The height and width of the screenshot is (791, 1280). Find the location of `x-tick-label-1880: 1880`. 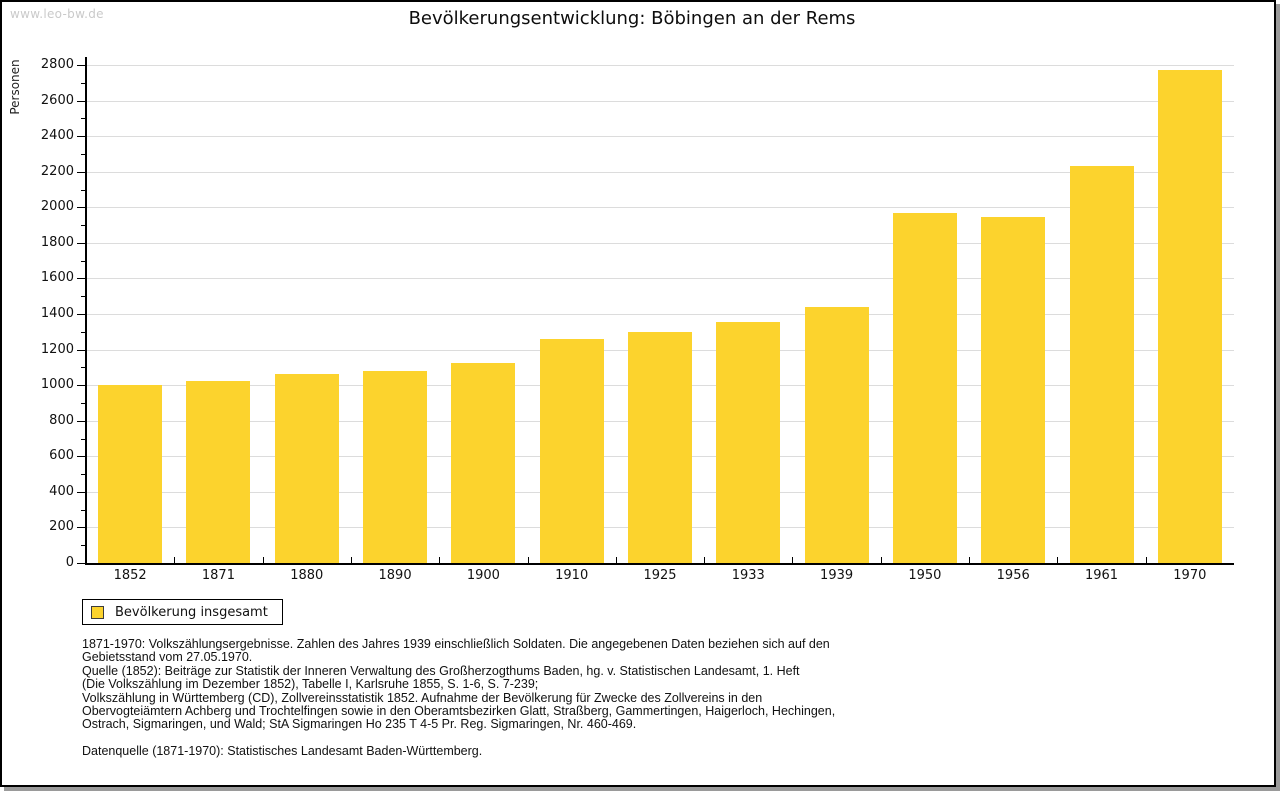

x-tick-label-1880: 1880 is located at coordinates (307, 575).